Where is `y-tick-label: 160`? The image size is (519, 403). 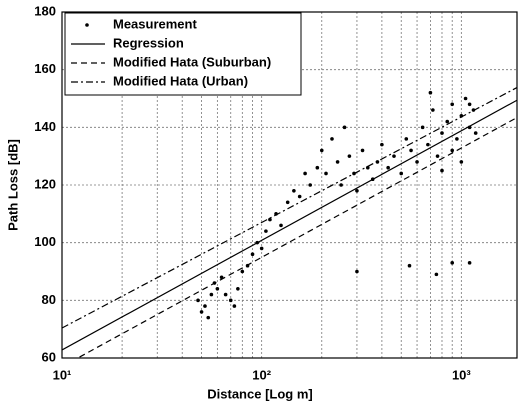 y-tick-label: 160 is located at coordinates (45, 68).